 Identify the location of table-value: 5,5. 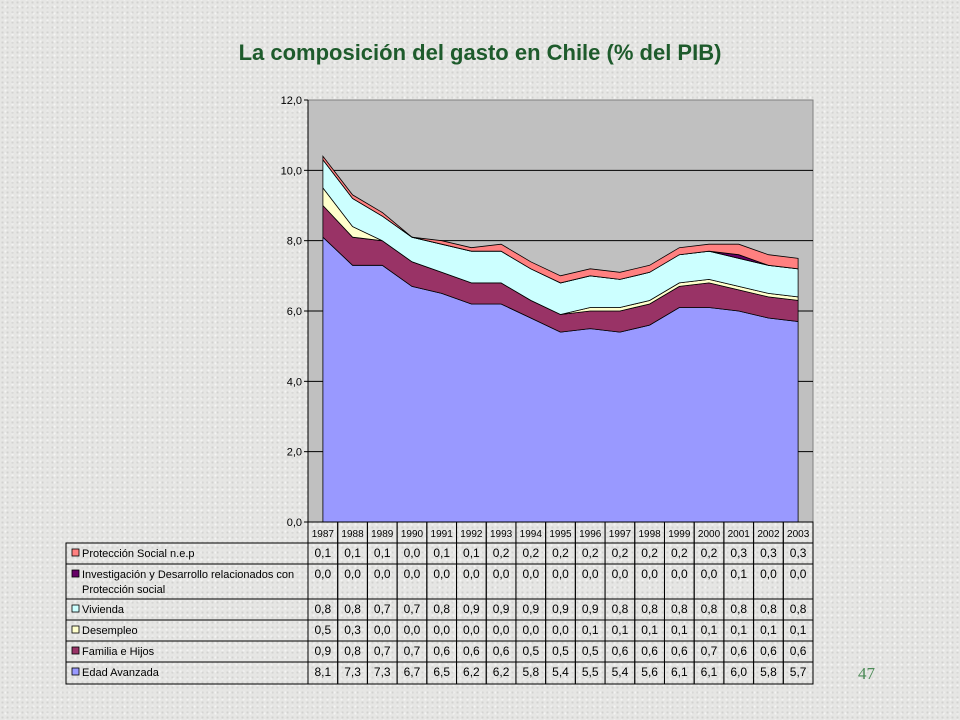
(590, 672).